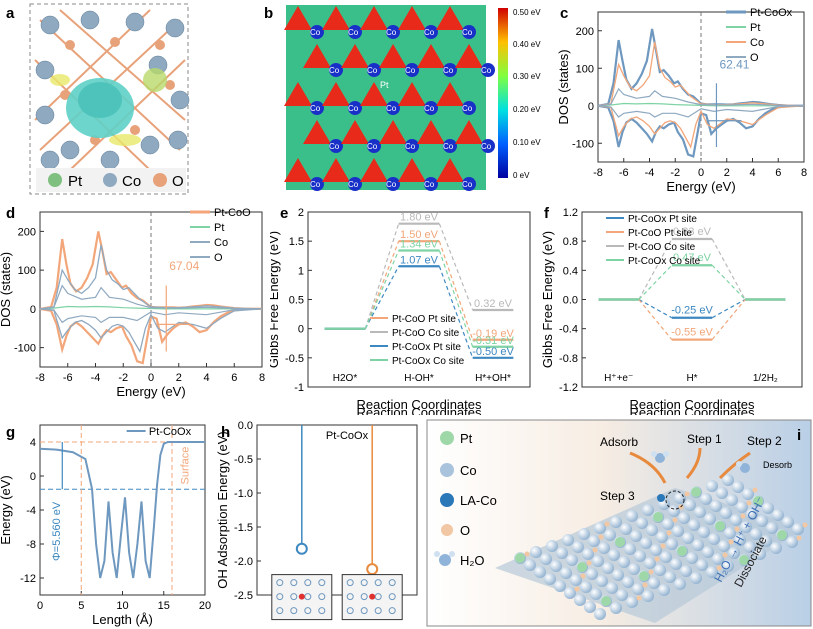 The width and height of the screenshot is (813, 629). I want to click on panel-label-c: c, so click(564, 13).